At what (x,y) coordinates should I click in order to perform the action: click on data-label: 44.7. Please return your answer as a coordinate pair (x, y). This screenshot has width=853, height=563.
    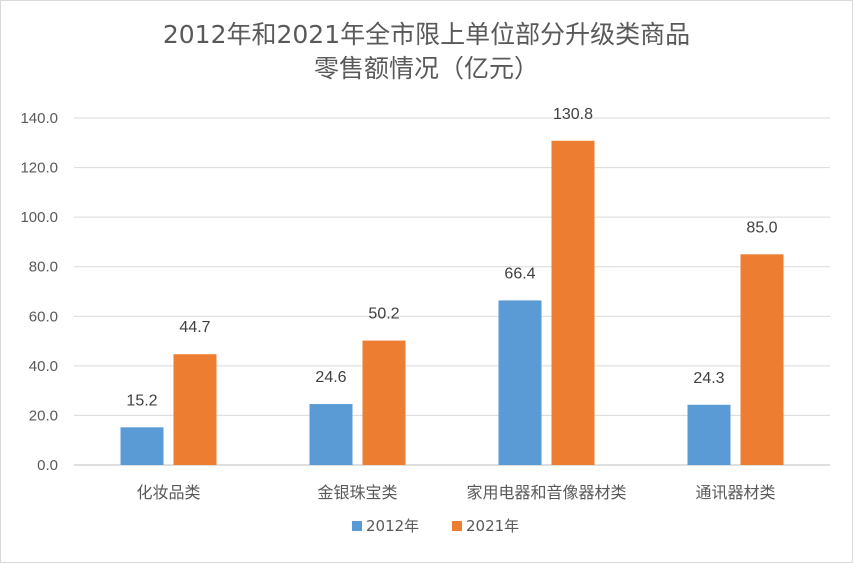
    Looking at the image, I should click on (194, 327).